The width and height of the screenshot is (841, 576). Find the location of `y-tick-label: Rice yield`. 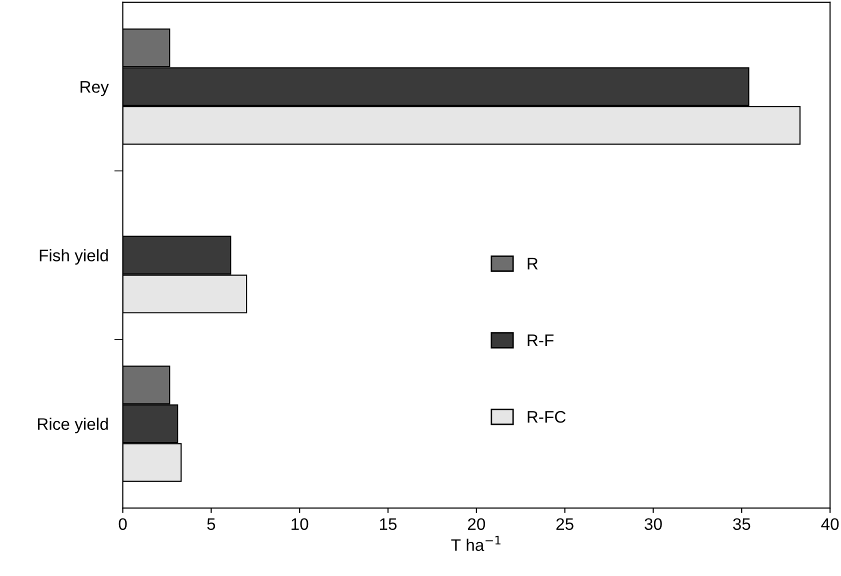

y-tick-label: Rice yield is located at coordinates (73, 426).